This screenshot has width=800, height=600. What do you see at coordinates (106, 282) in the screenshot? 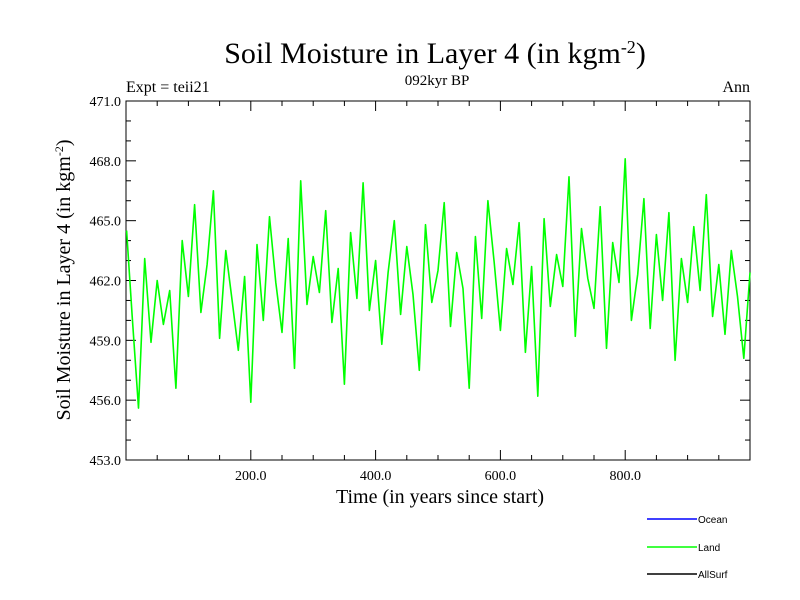
I see `y-tick-label: 462.0` at bounding box center [106, 282].